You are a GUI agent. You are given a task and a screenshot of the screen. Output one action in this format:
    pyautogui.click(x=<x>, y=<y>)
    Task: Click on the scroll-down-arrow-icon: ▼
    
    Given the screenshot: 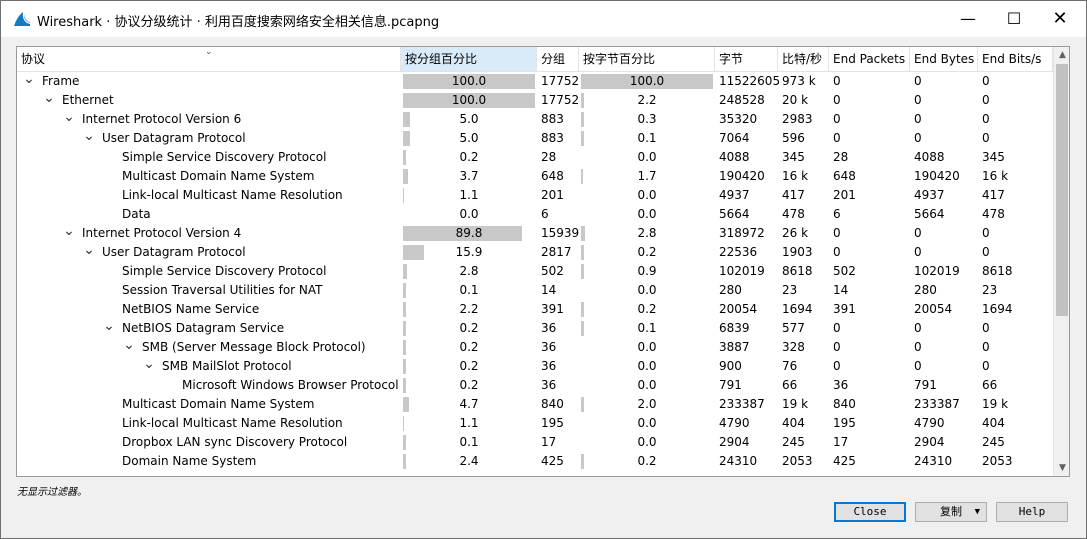 What is the action you would take?
    pyautogui.click(x=1062, y=468)
    